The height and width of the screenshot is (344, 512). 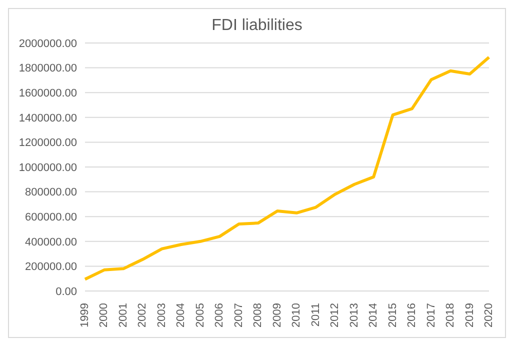 What do you see at coordinates (47, 68) in the screenshot?
I see `y-tick-label: 1800000.00` at bounding box center [47, 68].